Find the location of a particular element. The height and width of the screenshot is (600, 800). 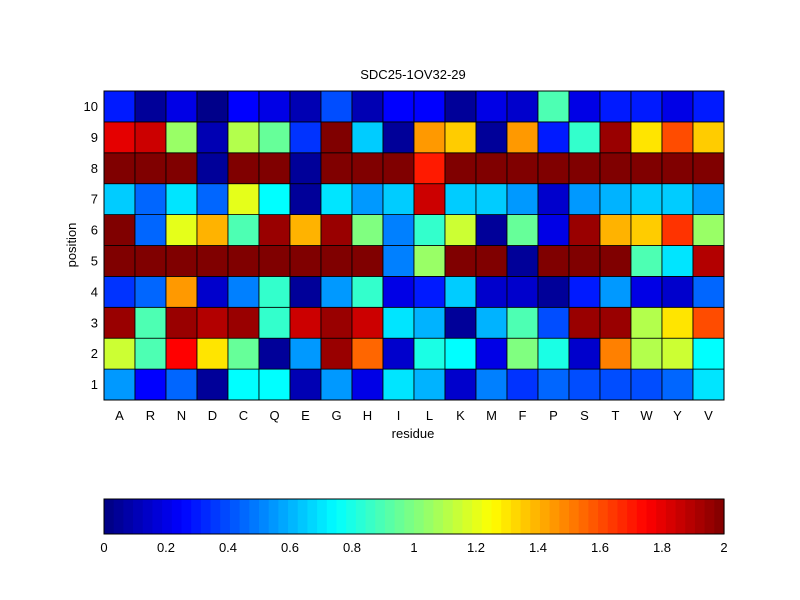

y-axis-label: position is located at coordinates (71, 245).